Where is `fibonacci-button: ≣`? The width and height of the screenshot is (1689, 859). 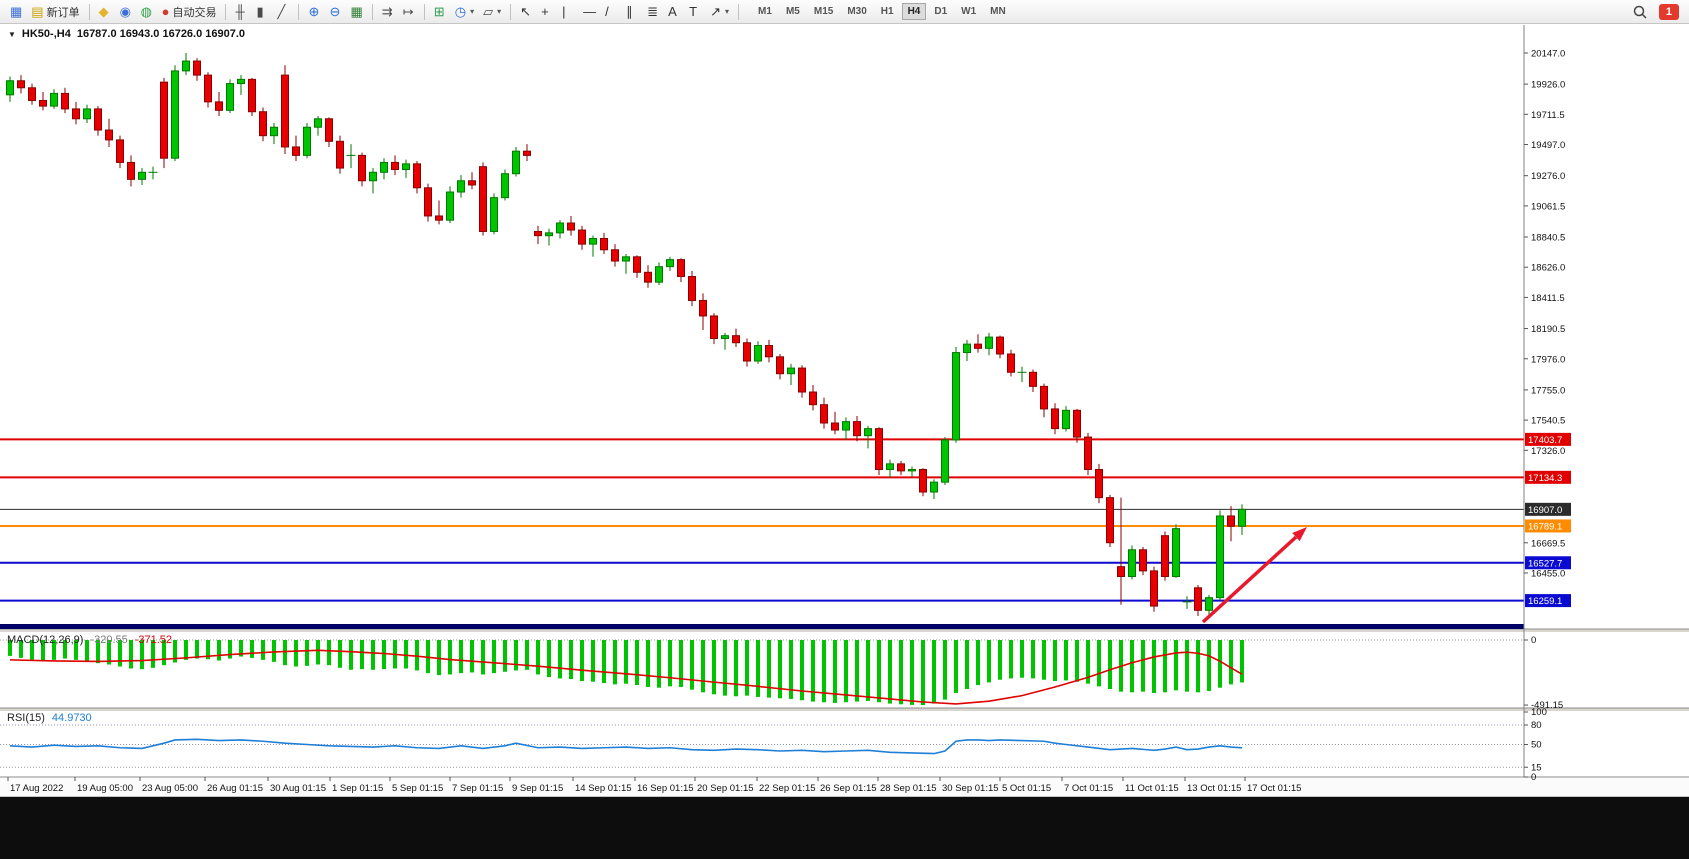 fibonacci-button: ≣ is located at coordinates (653, 12).